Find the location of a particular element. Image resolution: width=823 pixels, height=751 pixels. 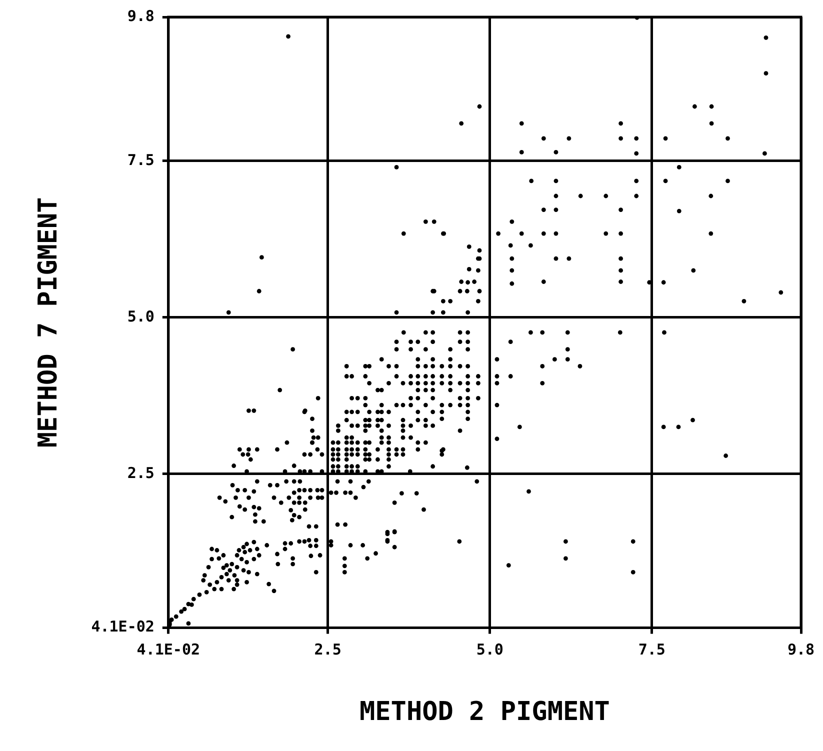

y-tick-label: 9.8 is located at coordinates (140, 15).